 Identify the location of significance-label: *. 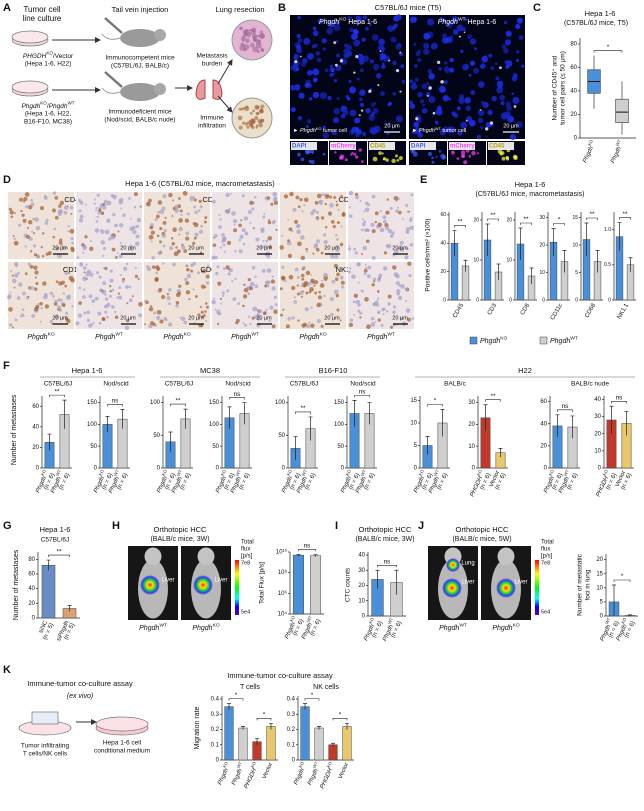
(236, 695).